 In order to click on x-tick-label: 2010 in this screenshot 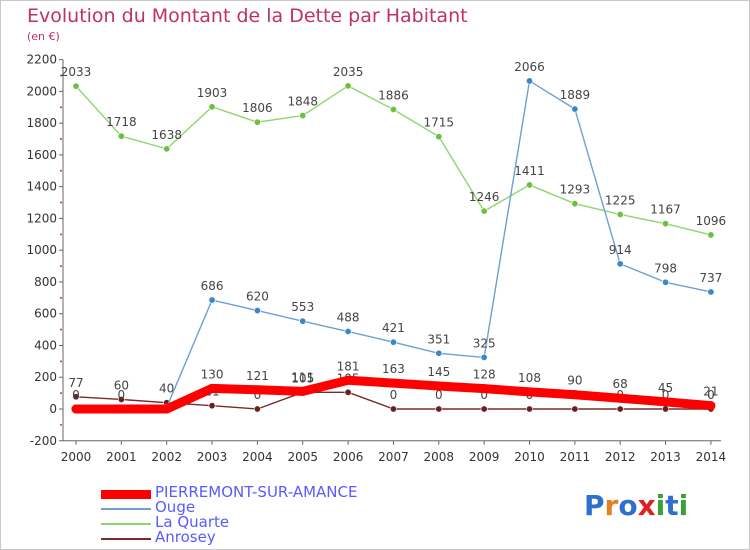, I will do `click(529, 457)`.